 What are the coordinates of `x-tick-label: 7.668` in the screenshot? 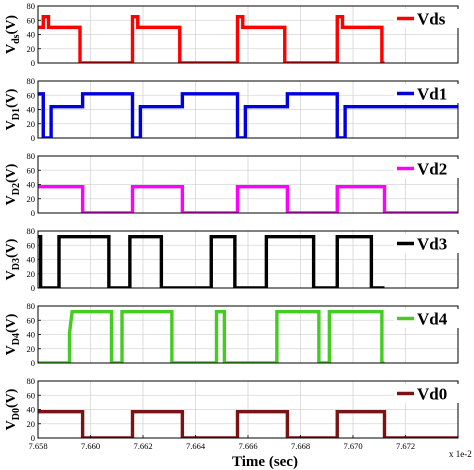 It's located at (300, 446).